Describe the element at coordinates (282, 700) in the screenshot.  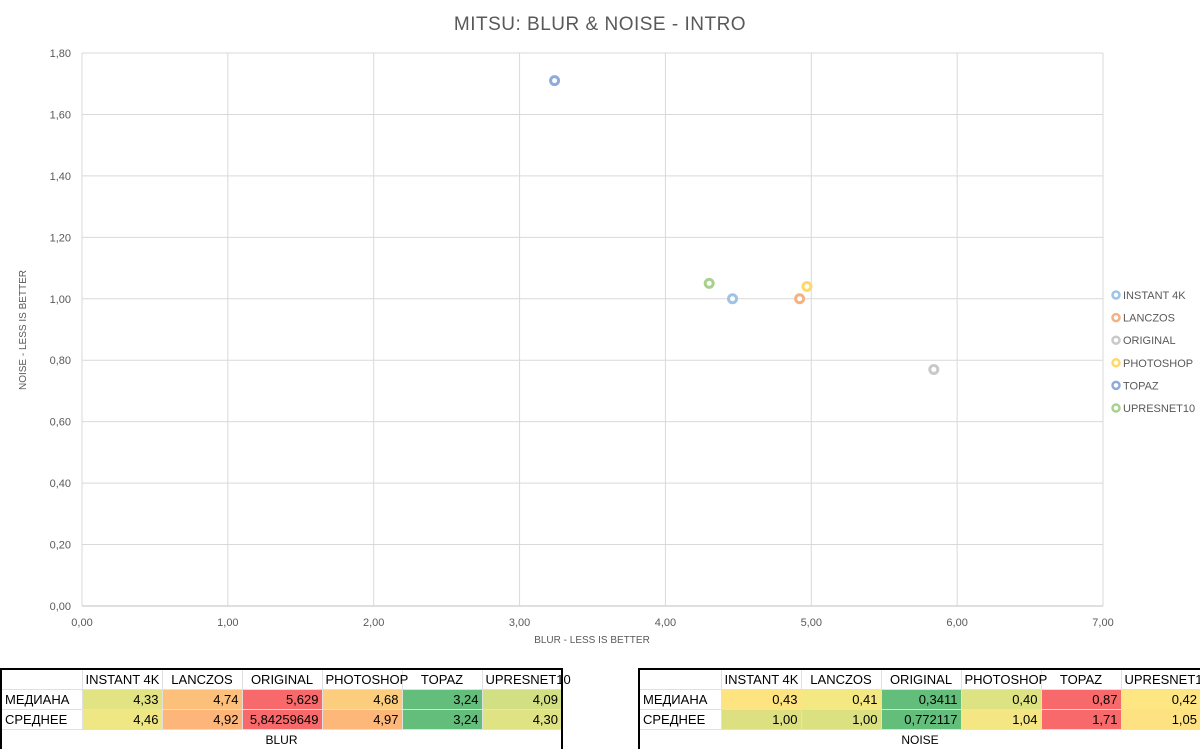
I see `value-cell: 5,629` at that location.